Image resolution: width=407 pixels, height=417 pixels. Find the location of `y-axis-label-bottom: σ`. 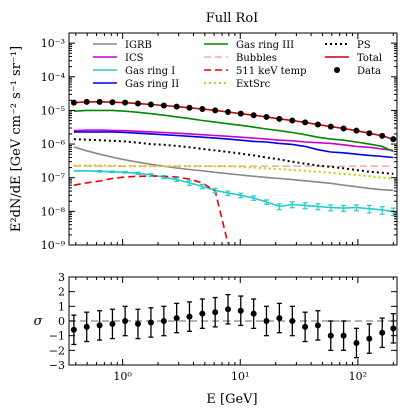

y-axis-label-bottom: σ is located at coordinates (39, 321).